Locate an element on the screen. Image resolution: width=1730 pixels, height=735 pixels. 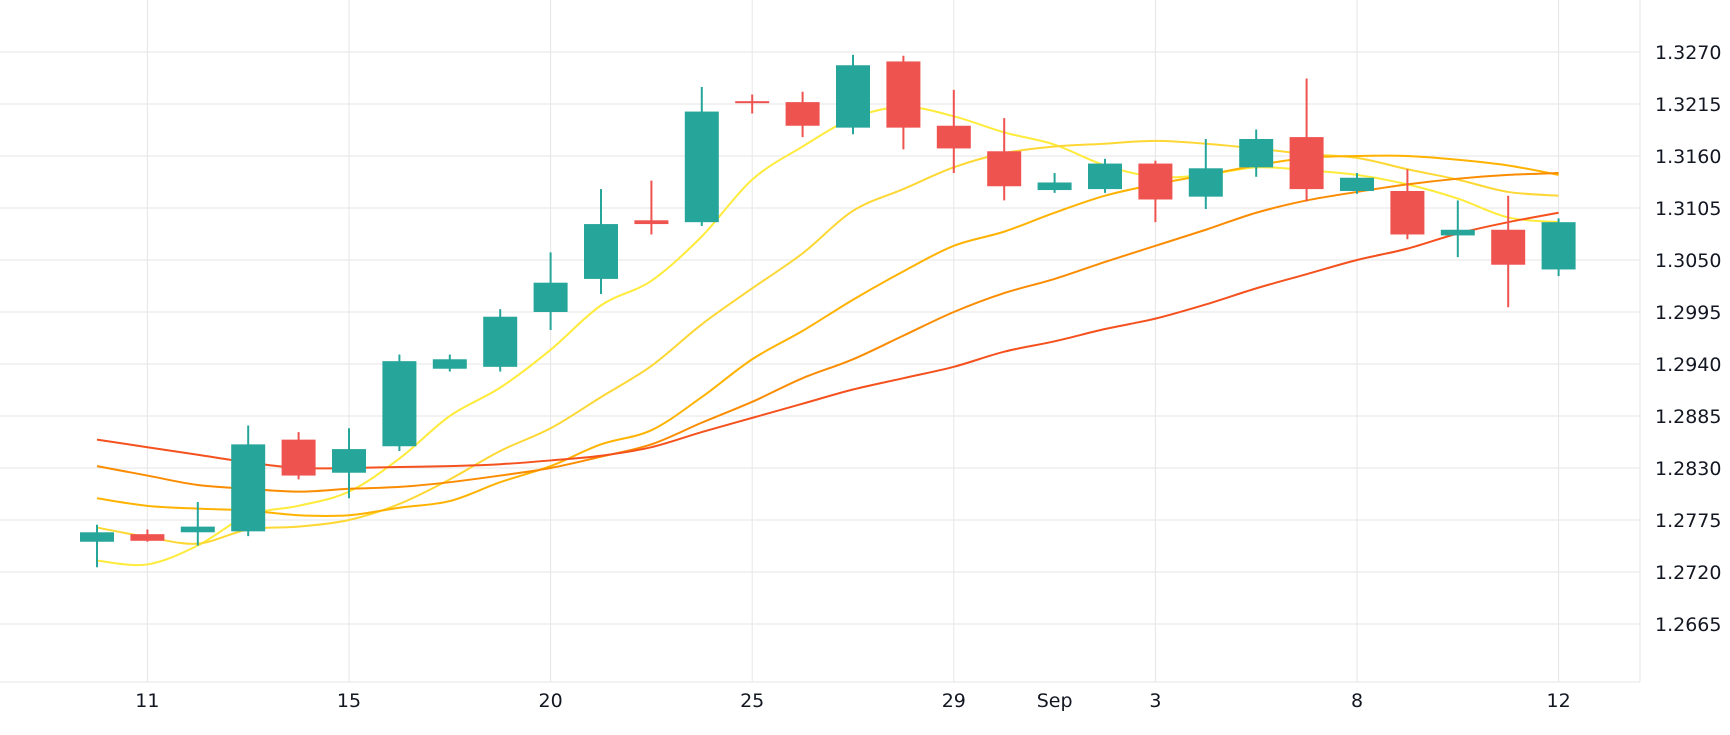
y-tick-label: 1.3105 is located at coordinates (1688, 209).